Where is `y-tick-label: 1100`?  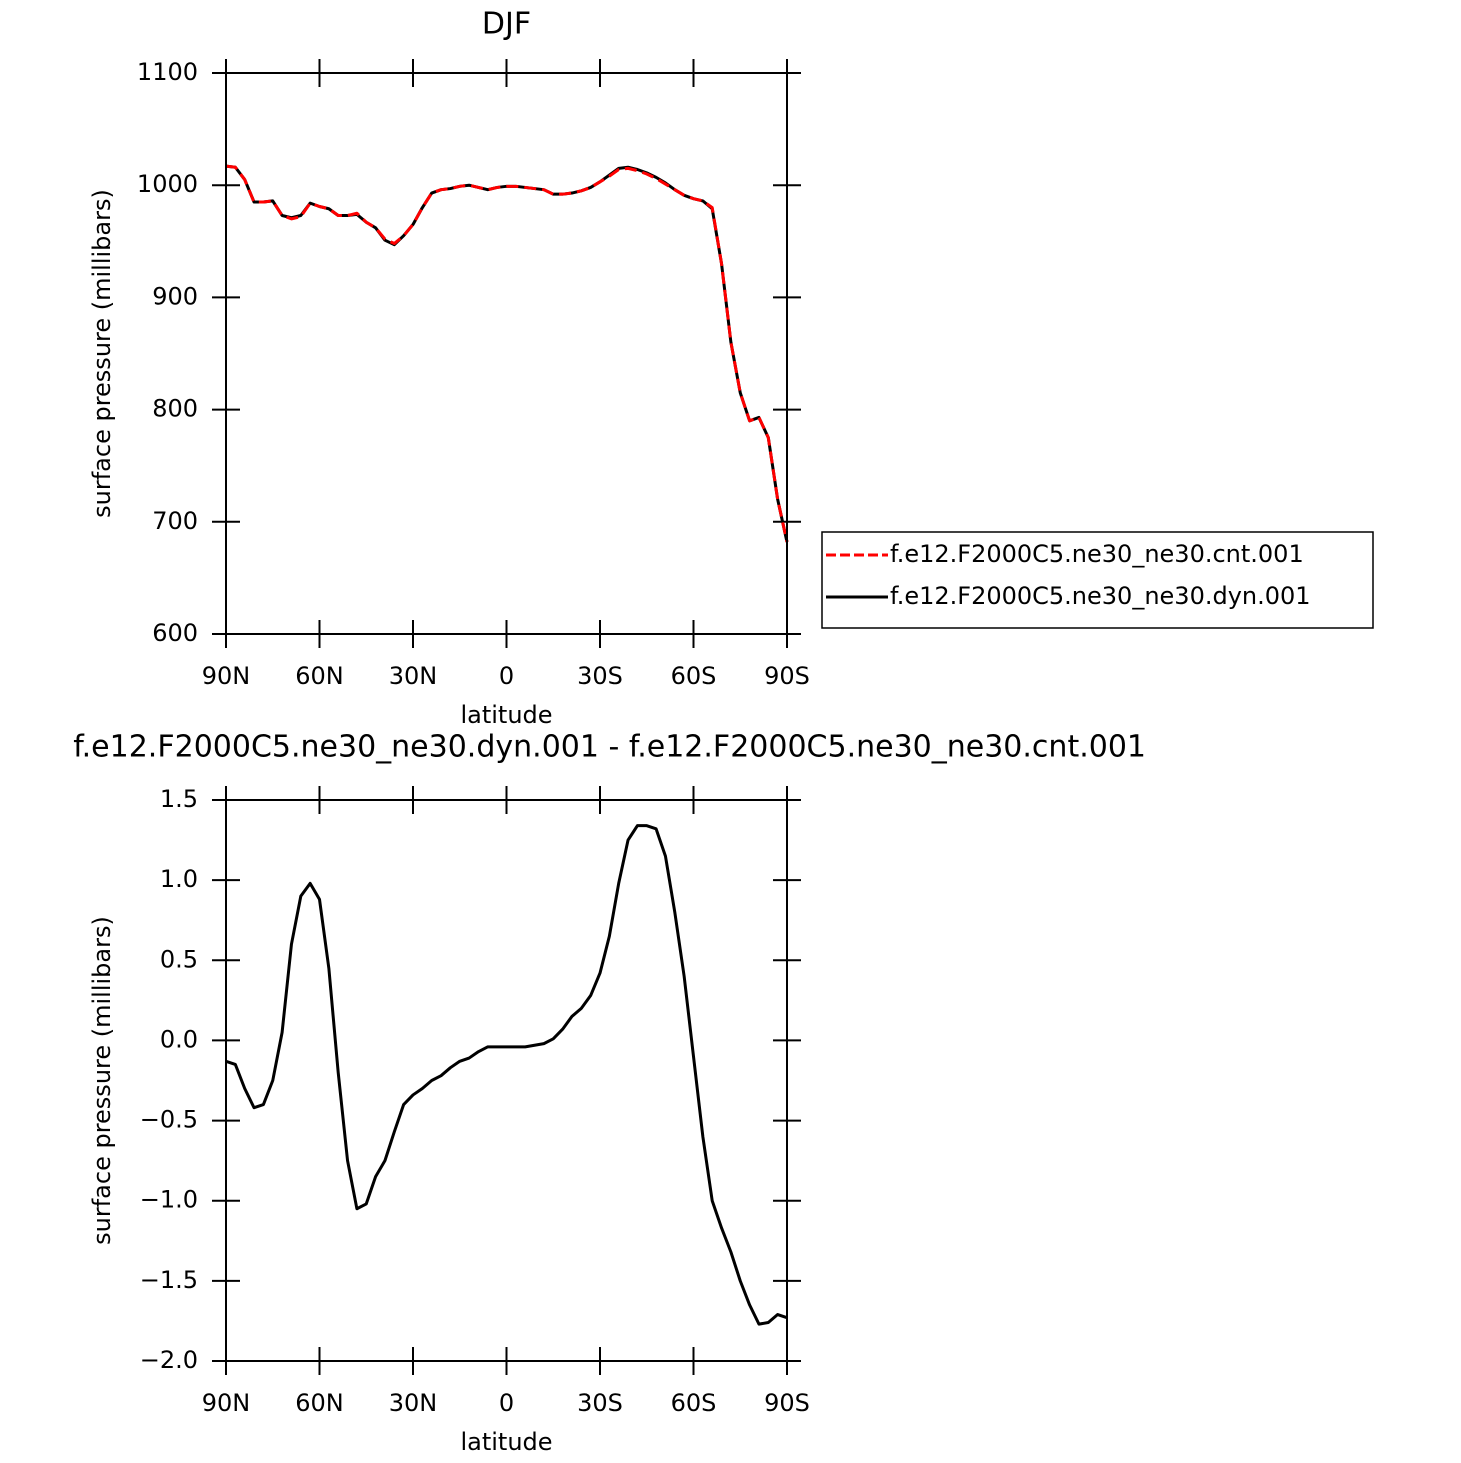 y-tick-label: 1100 is located at coordinates (167, 72).